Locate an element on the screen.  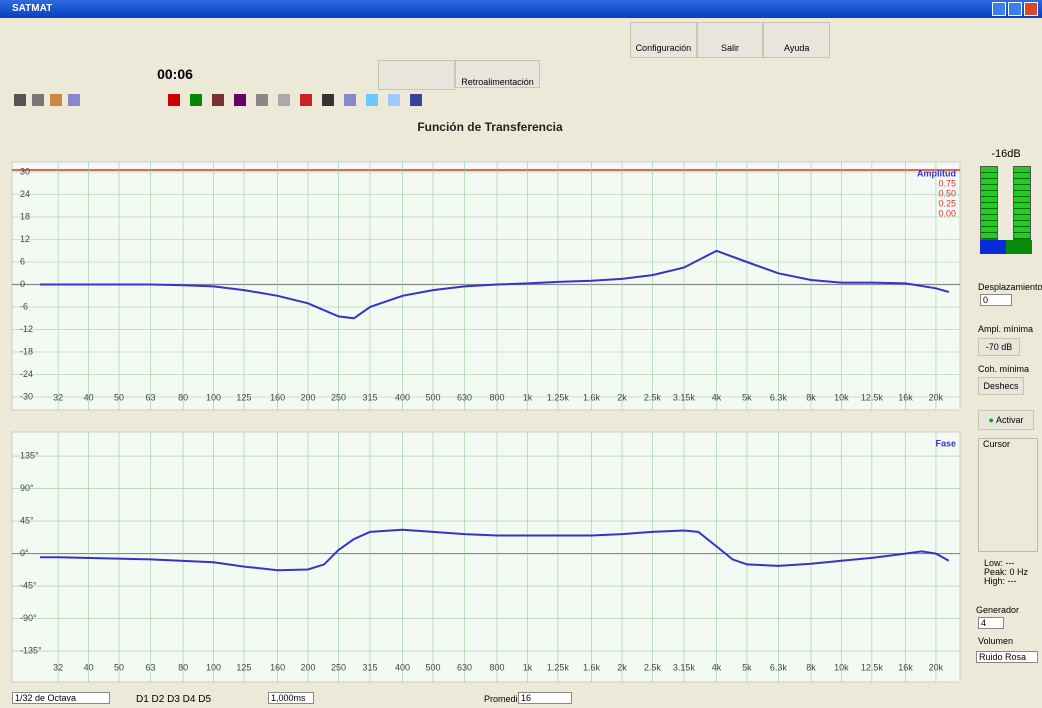
help-button: Ayuda is located at coordinates (797, 40).